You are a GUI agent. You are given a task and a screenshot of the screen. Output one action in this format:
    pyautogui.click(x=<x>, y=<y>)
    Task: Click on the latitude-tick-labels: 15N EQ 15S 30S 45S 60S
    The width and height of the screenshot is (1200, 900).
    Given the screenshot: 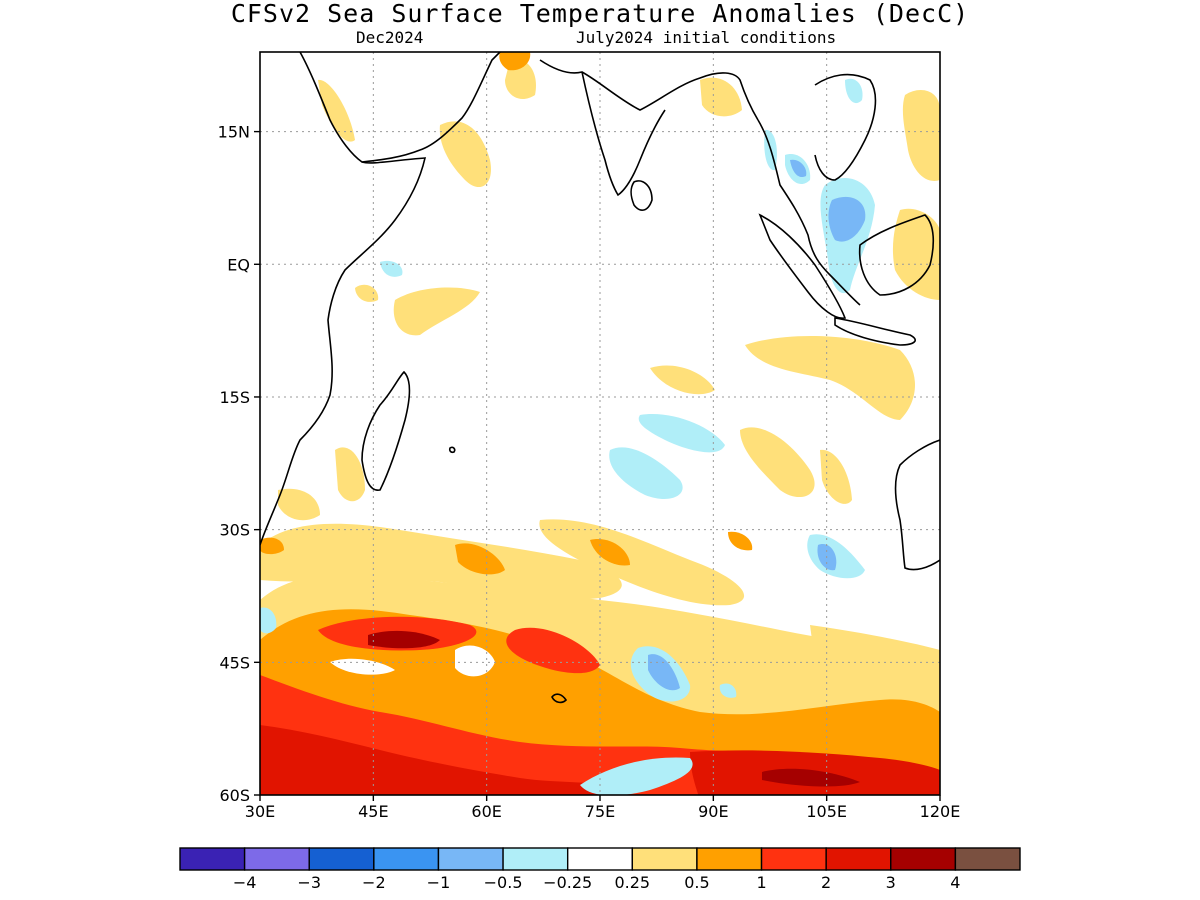 What is the action you would take?
    pyautogui.click(x=239, y=464)
    